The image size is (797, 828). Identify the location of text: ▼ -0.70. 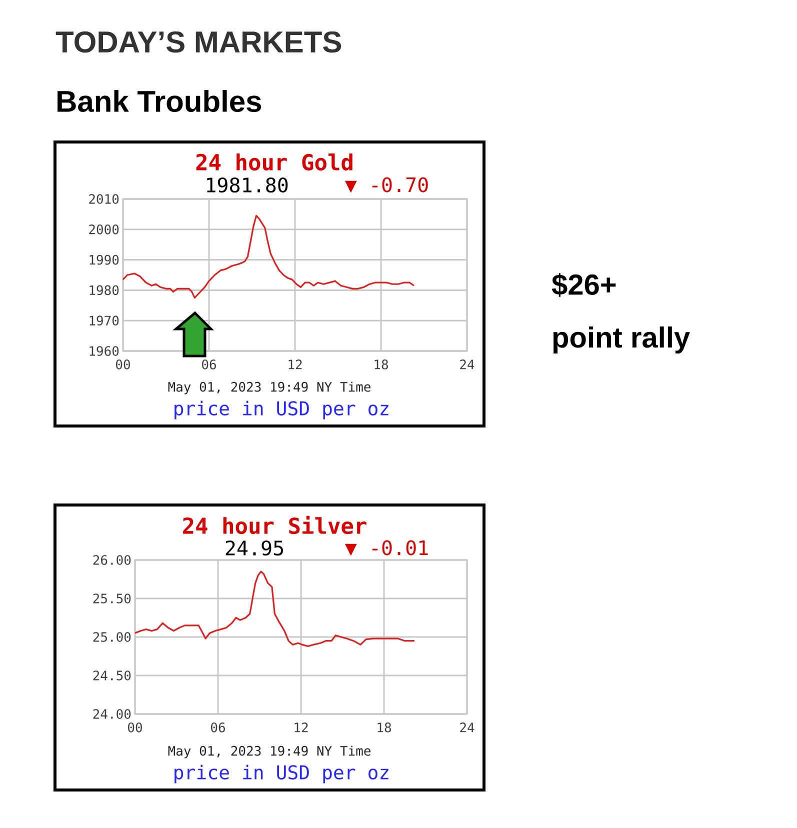
(386, 185).